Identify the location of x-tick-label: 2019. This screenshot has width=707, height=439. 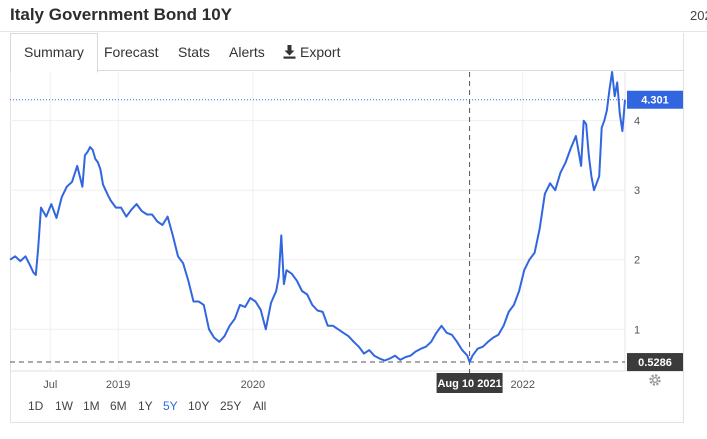
(118, 385).